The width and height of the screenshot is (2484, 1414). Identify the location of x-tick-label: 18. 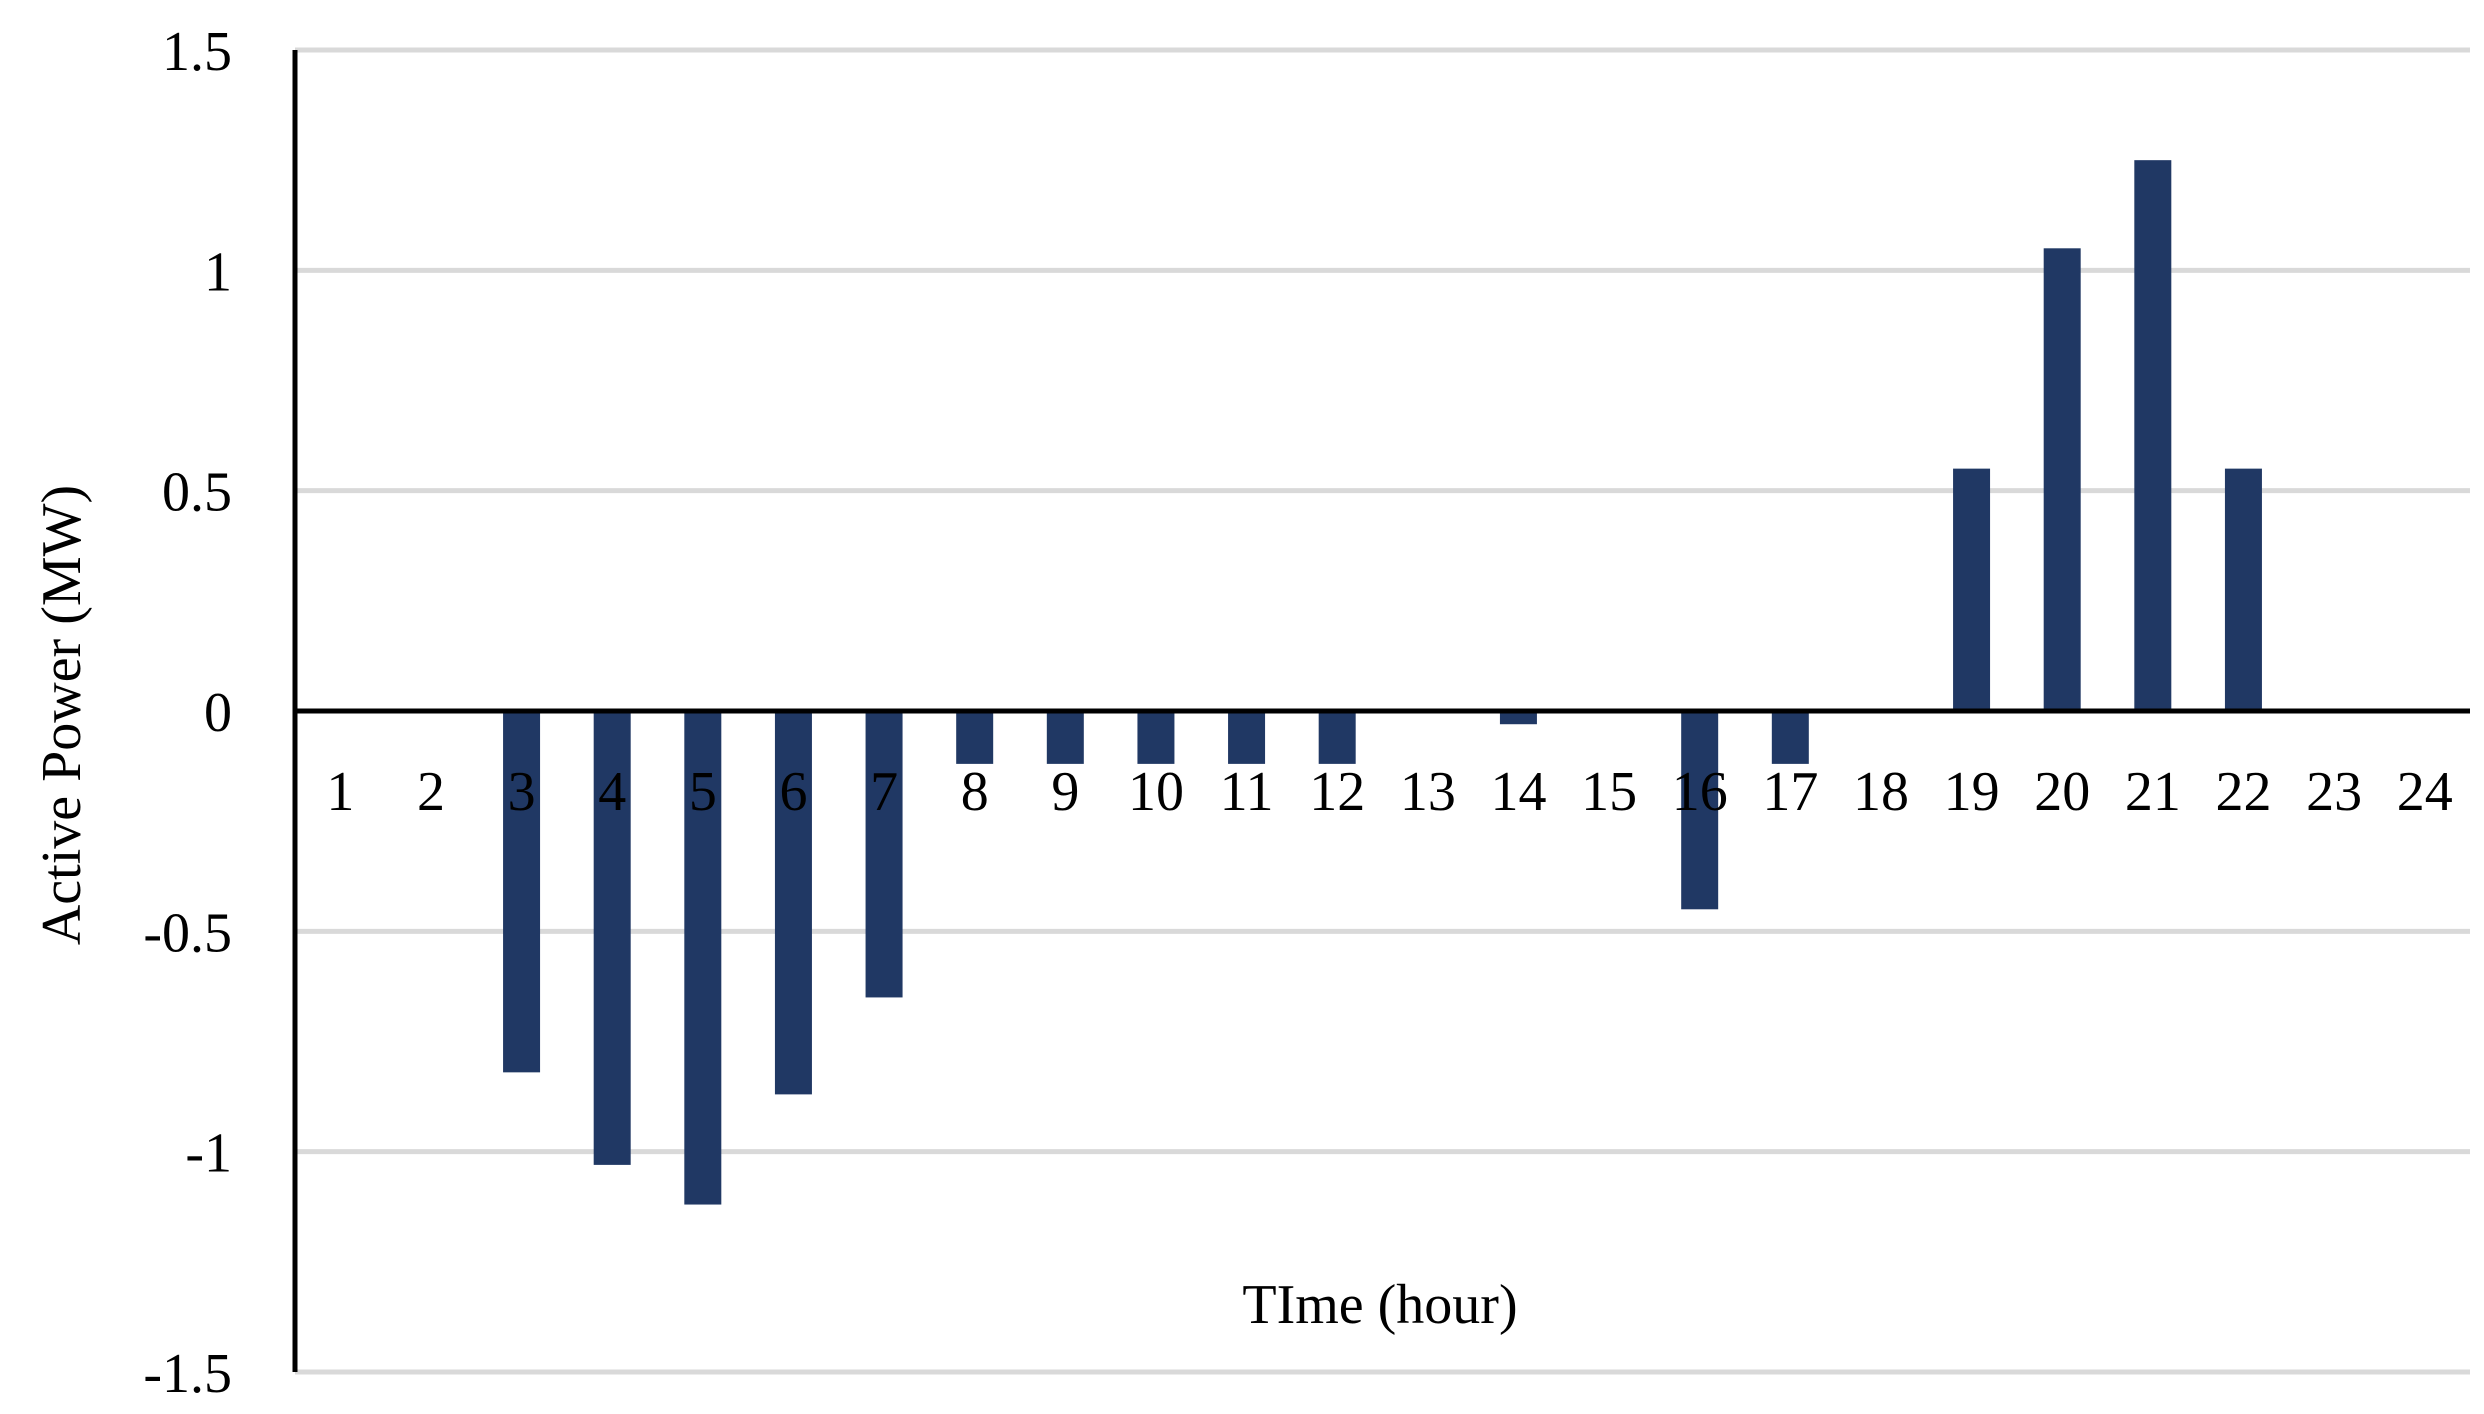
(1881, 792).